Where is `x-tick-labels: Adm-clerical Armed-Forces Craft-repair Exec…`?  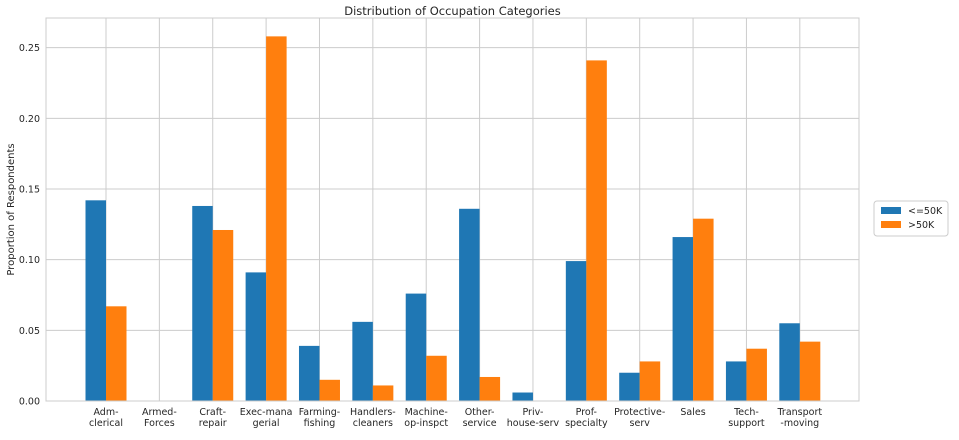
x-tick-labels: Adm-clerical Armed-Forces Craft-repair Exec… is located at coordinates (455, 418).